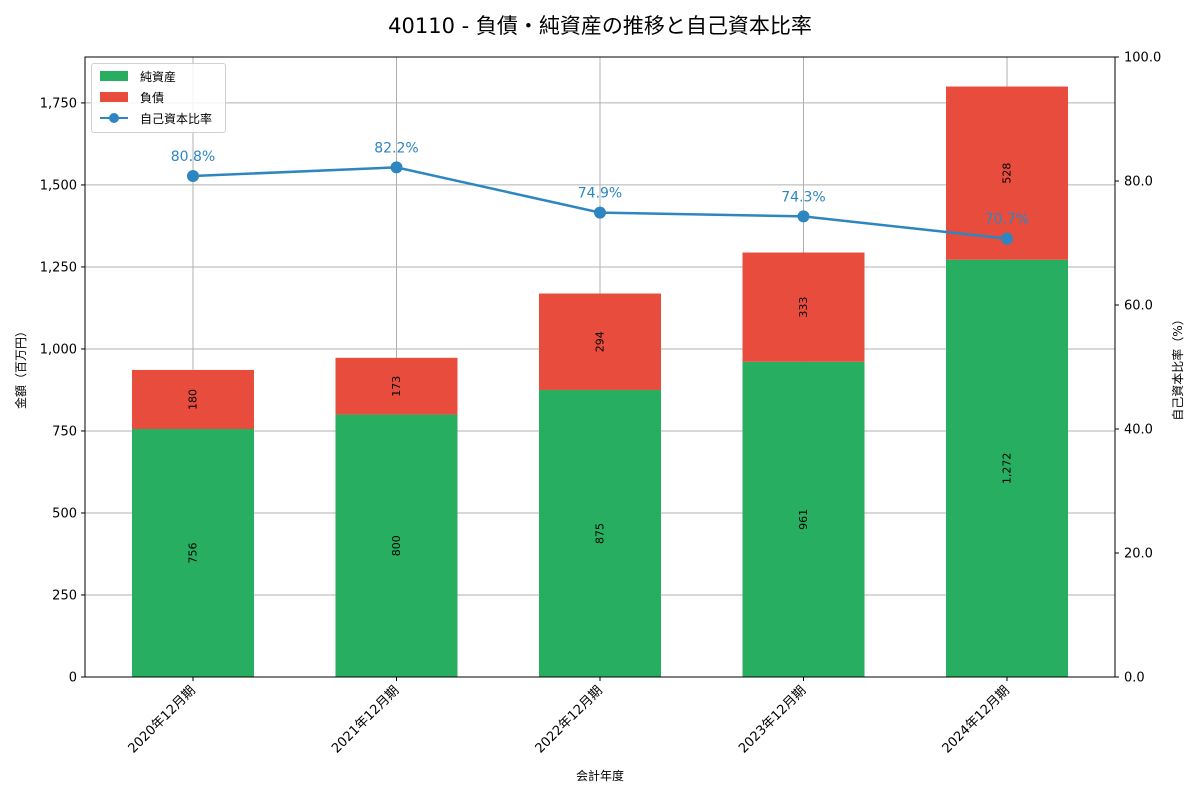 This screenshot has height=800, width=1200. Describe the element at coordinates (1138, 182) in the screenshot. I see `y2-tick-label: 80.0` at that location.